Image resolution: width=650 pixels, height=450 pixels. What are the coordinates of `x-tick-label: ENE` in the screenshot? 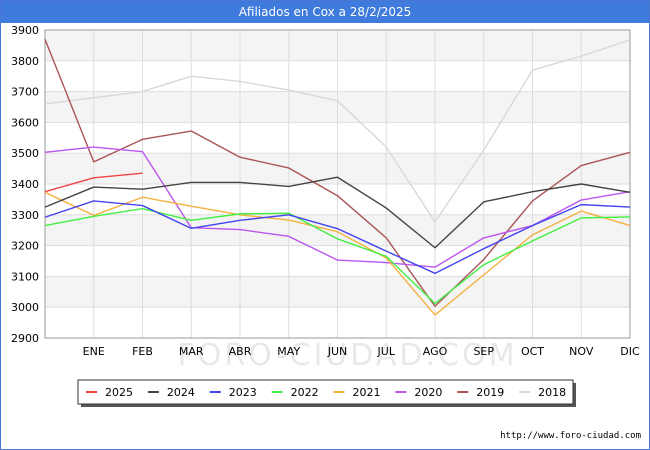 It's located at (94, 351).